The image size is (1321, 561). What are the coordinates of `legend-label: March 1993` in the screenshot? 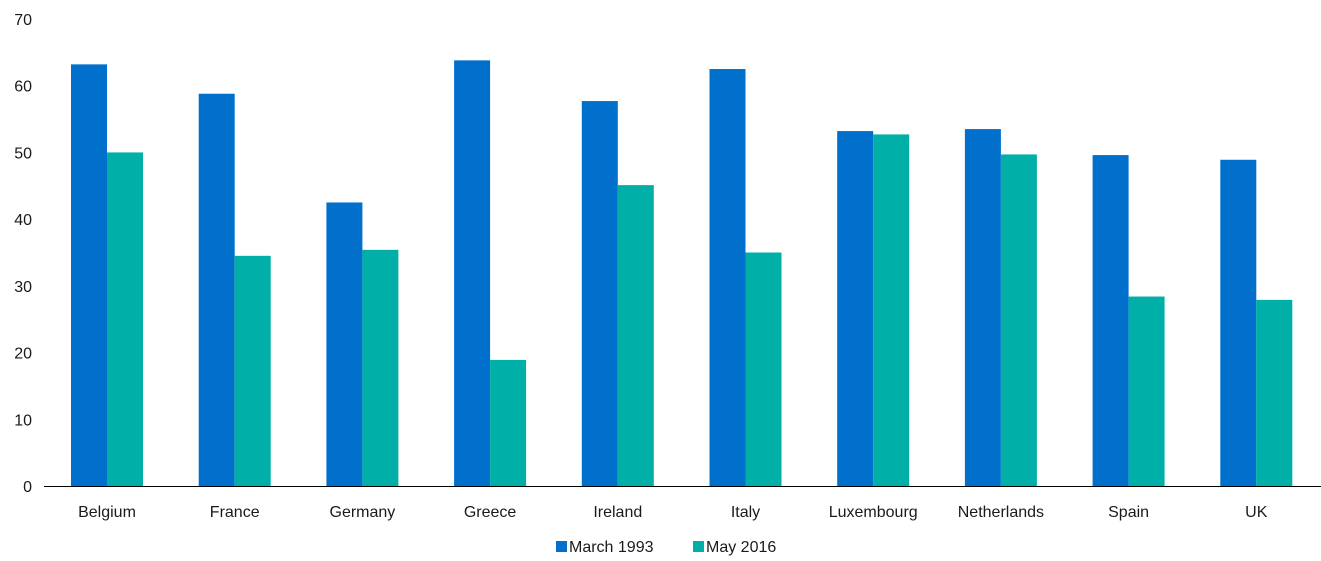 It's located at (611, 547).